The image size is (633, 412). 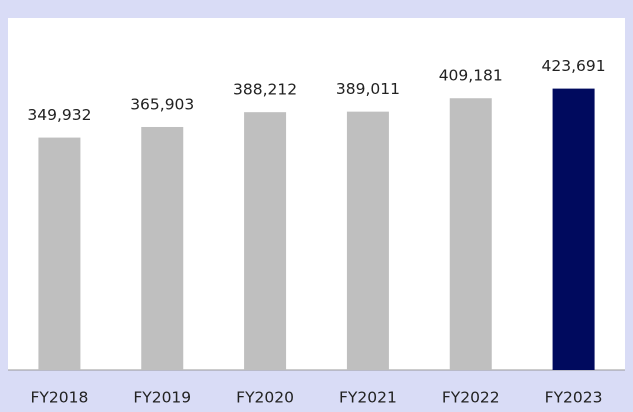 What do you see at coordinates (265, 398) in the screenshot?
I see `x-tick-label: FY2020` at bounding box center [265, 398].